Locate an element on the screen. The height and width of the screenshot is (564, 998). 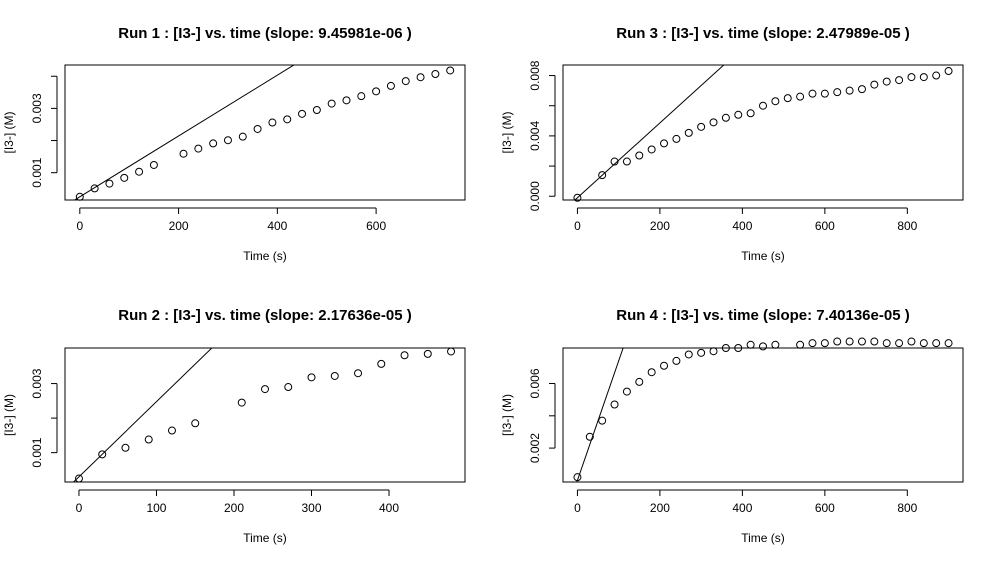
x-tick-label: 0 is located at coordinates (577, 226).